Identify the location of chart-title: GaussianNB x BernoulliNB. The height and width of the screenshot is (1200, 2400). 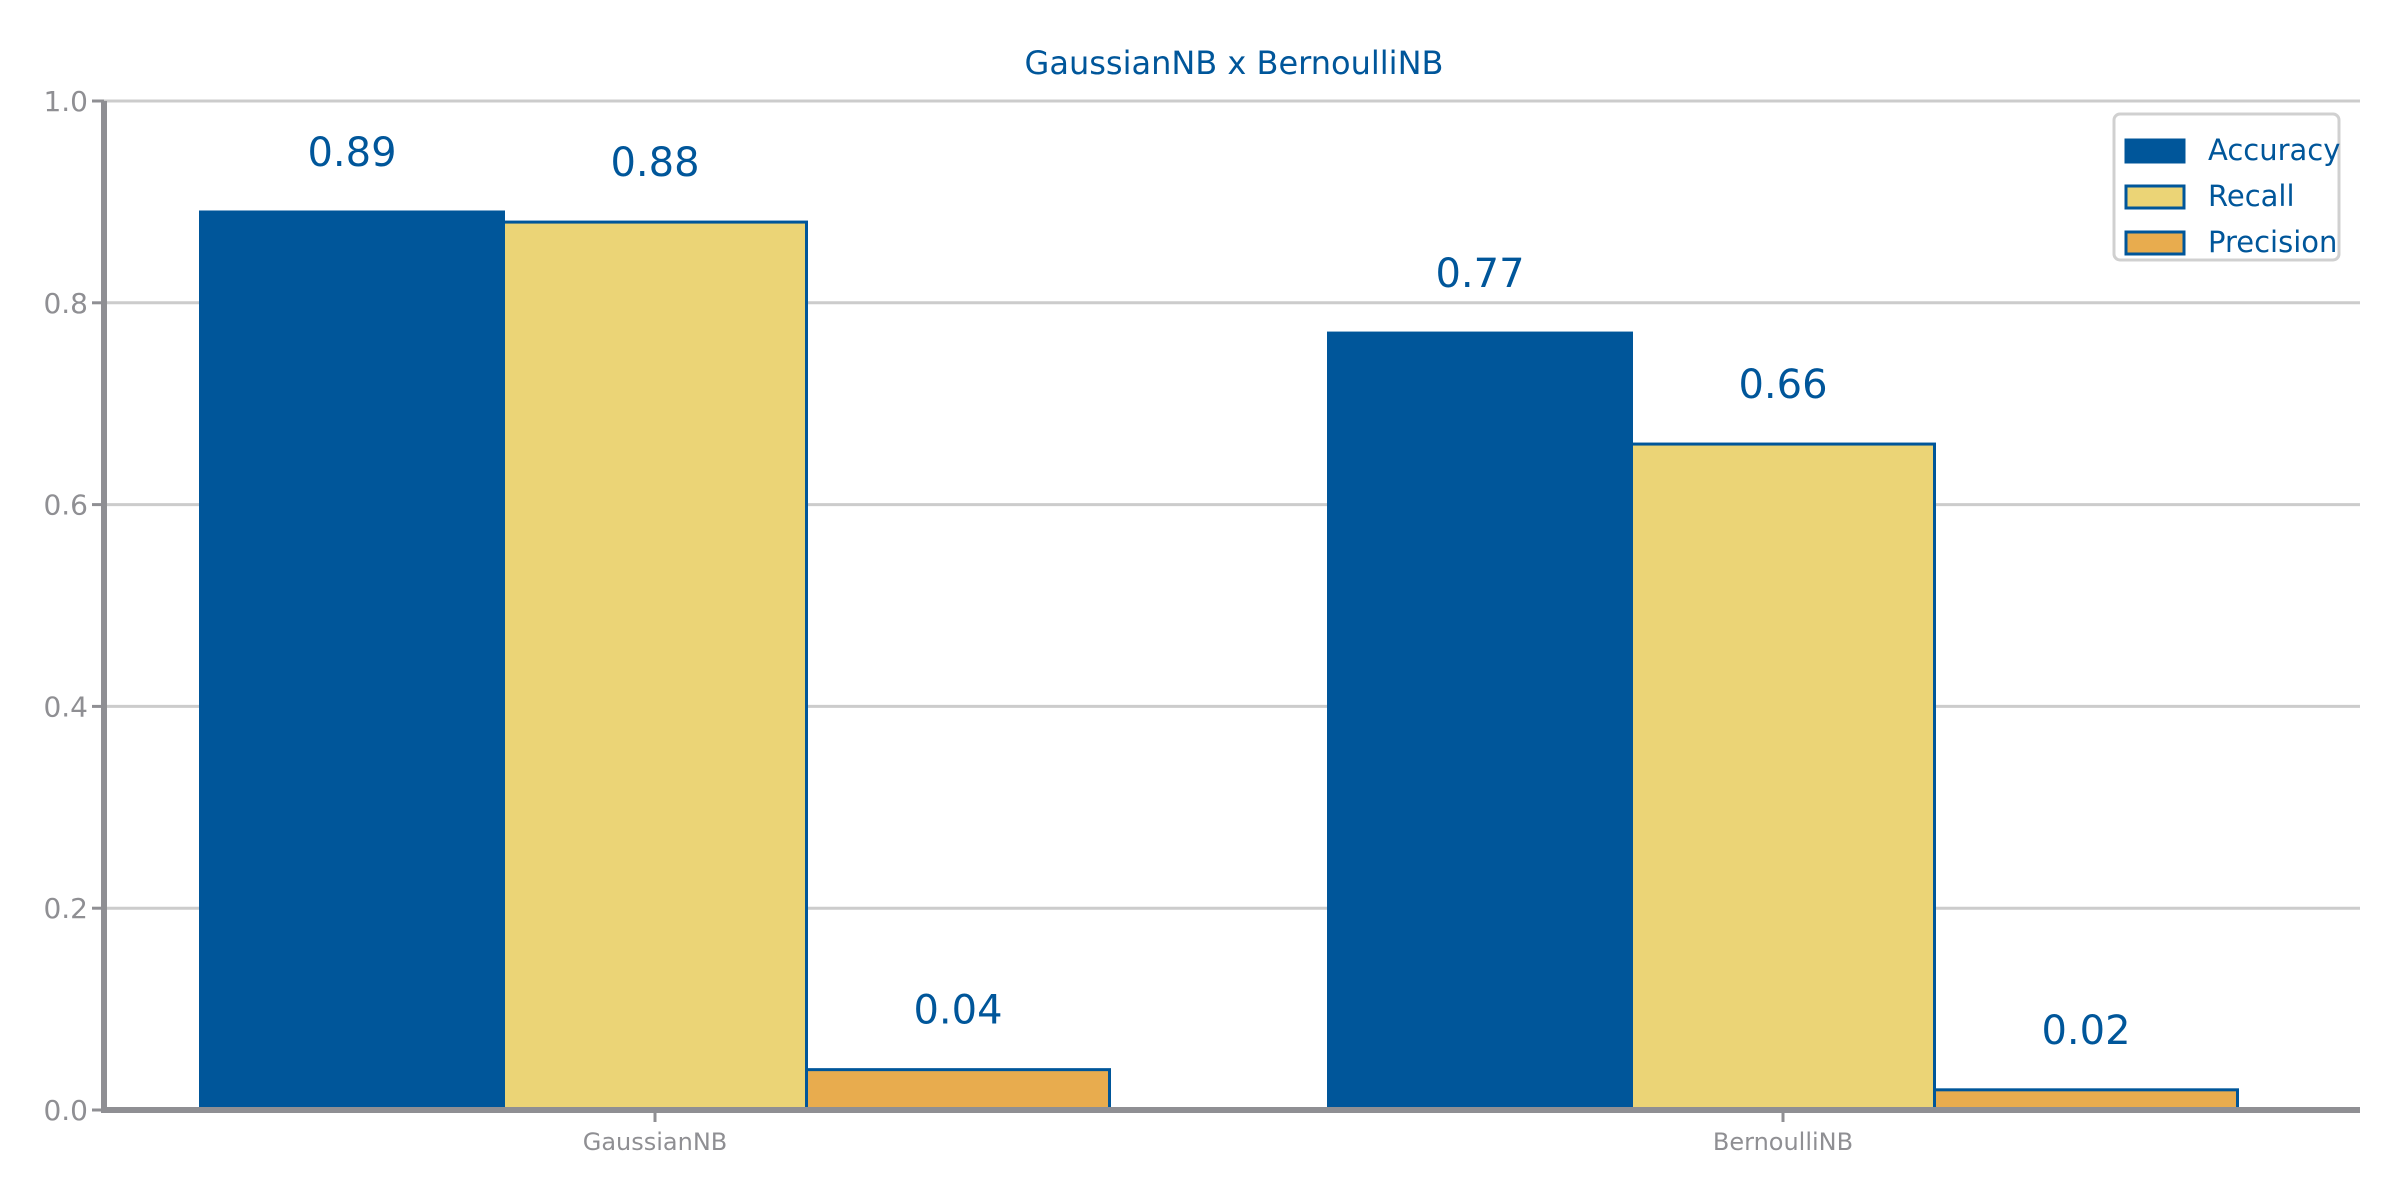
(1234, 63).